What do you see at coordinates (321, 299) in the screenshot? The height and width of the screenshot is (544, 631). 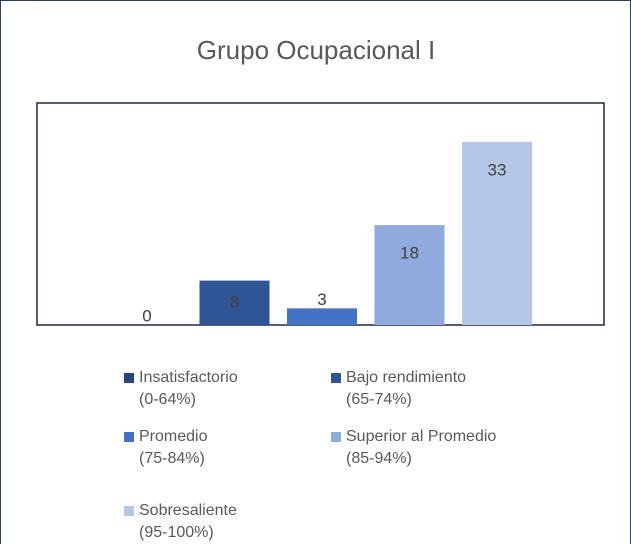 I see `data-label: 3` at bounding box center [321, 299].